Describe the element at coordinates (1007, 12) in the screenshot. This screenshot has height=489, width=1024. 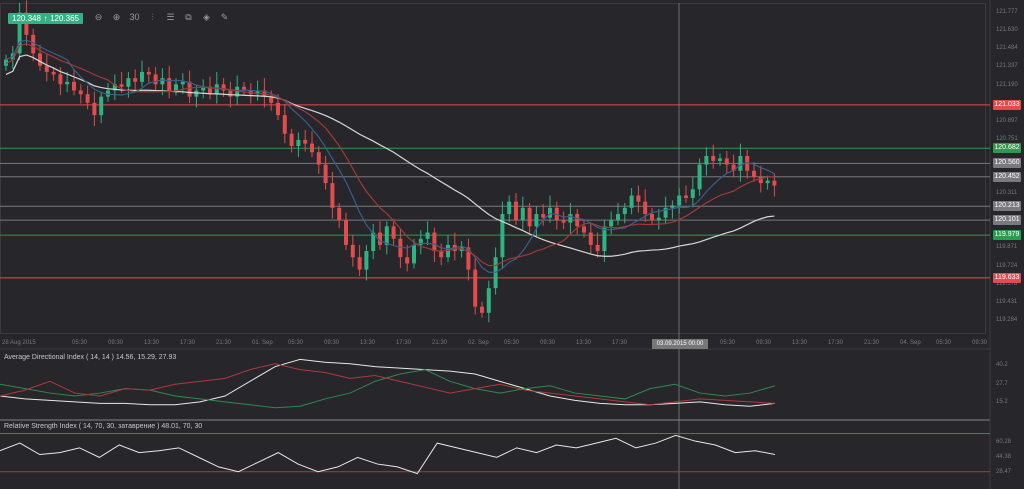
I see `price-axis-label: 121.777` at that location.